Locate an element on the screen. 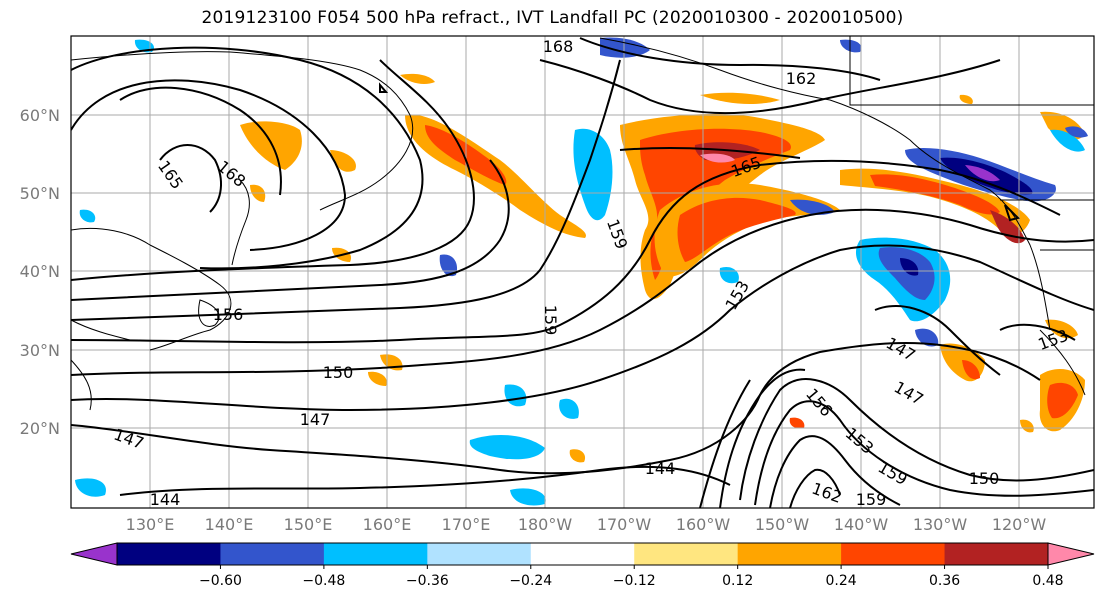 The image size is (1105, 601). lon-tick-label: 170°E is located at coordinates (466, 524).